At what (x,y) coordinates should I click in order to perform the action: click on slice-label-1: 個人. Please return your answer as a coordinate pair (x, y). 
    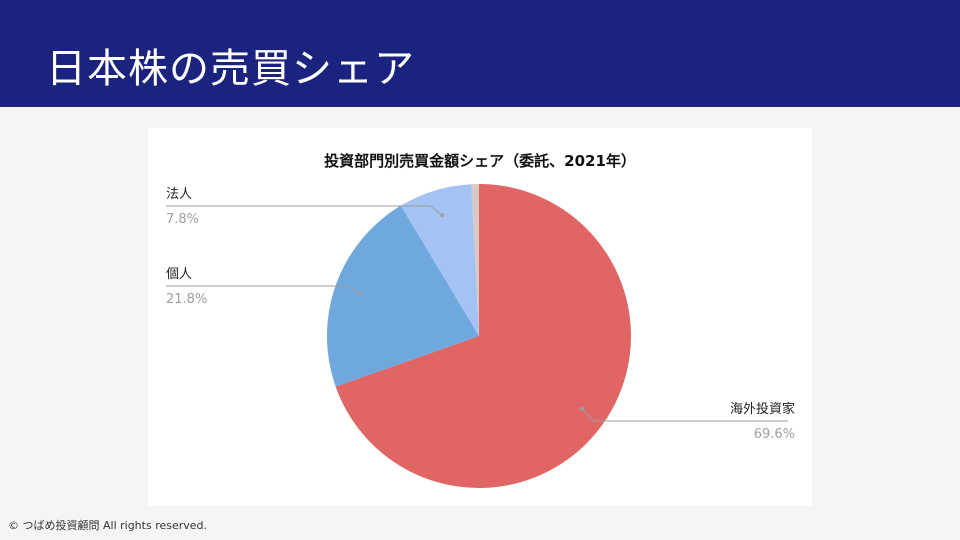
    Looking at the image, I should click on (179, 274).